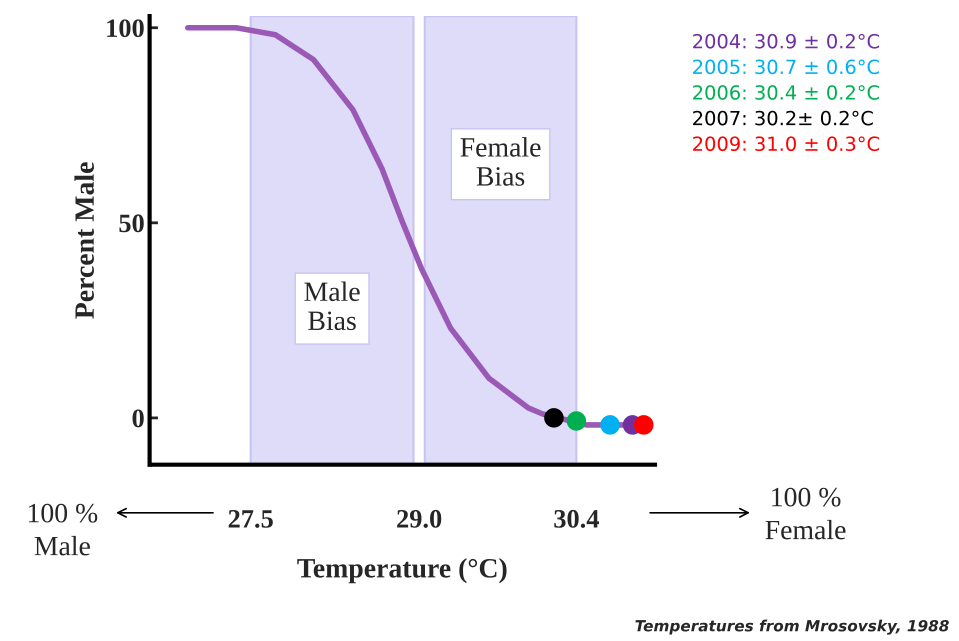 This screenshot has height=641, width=959. Describe the element at coordinates (332, 306) in the screenshot. I see `band-label: Male Bias` at that location.